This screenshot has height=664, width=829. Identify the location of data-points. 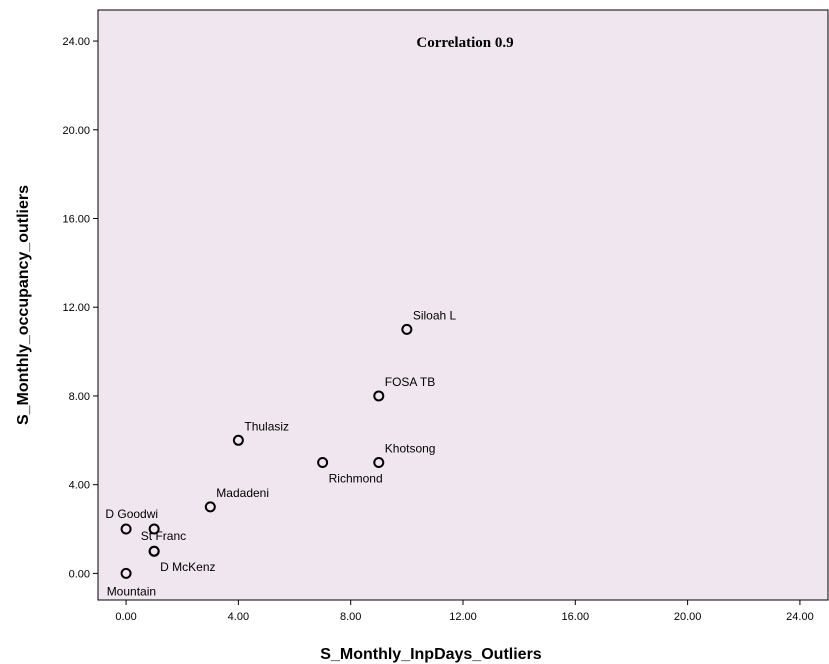
(266, 451).